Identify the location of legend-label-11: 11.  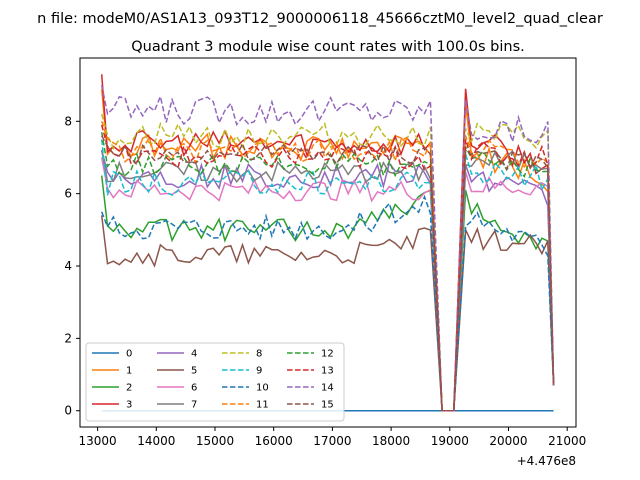
(262, 405).